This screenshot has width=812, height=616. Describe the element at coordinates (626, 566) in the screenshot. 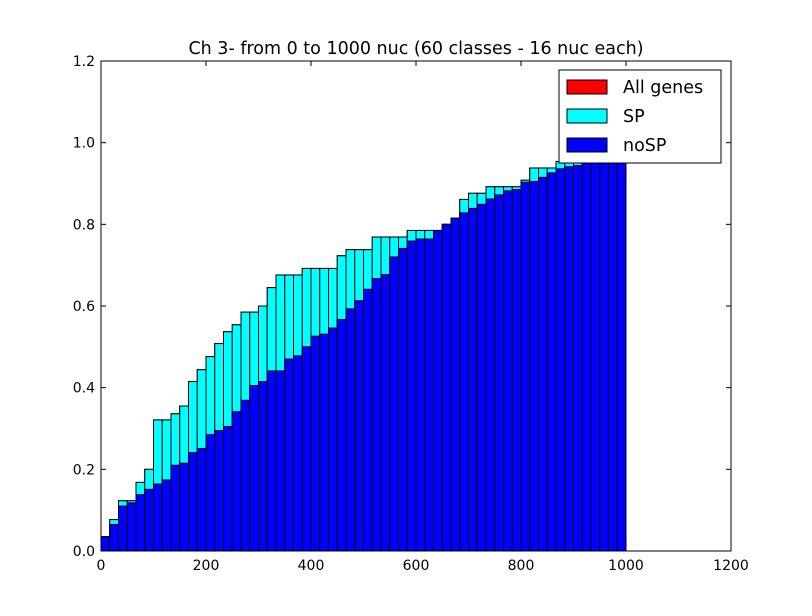

I see `x-tick-label-5: 1000` at that location.